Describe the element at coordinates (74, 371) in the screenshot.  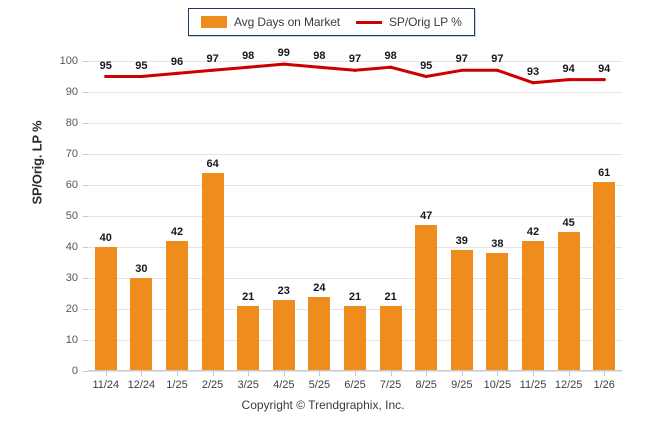
I see `y-axis-tick-label: 0` at that location.